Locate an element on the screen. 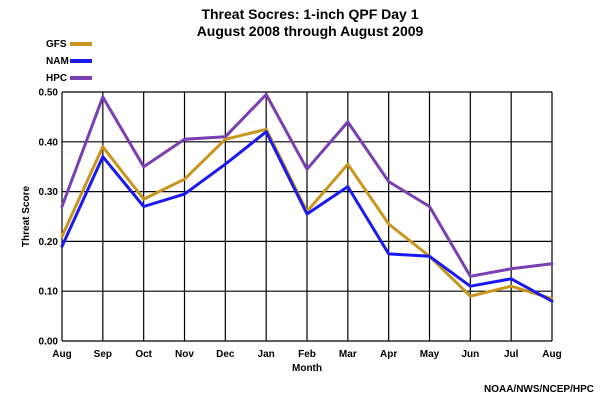 This screenshot has height=400, width=600. x-tick-label: Sep is located at coordinates (103, 354).